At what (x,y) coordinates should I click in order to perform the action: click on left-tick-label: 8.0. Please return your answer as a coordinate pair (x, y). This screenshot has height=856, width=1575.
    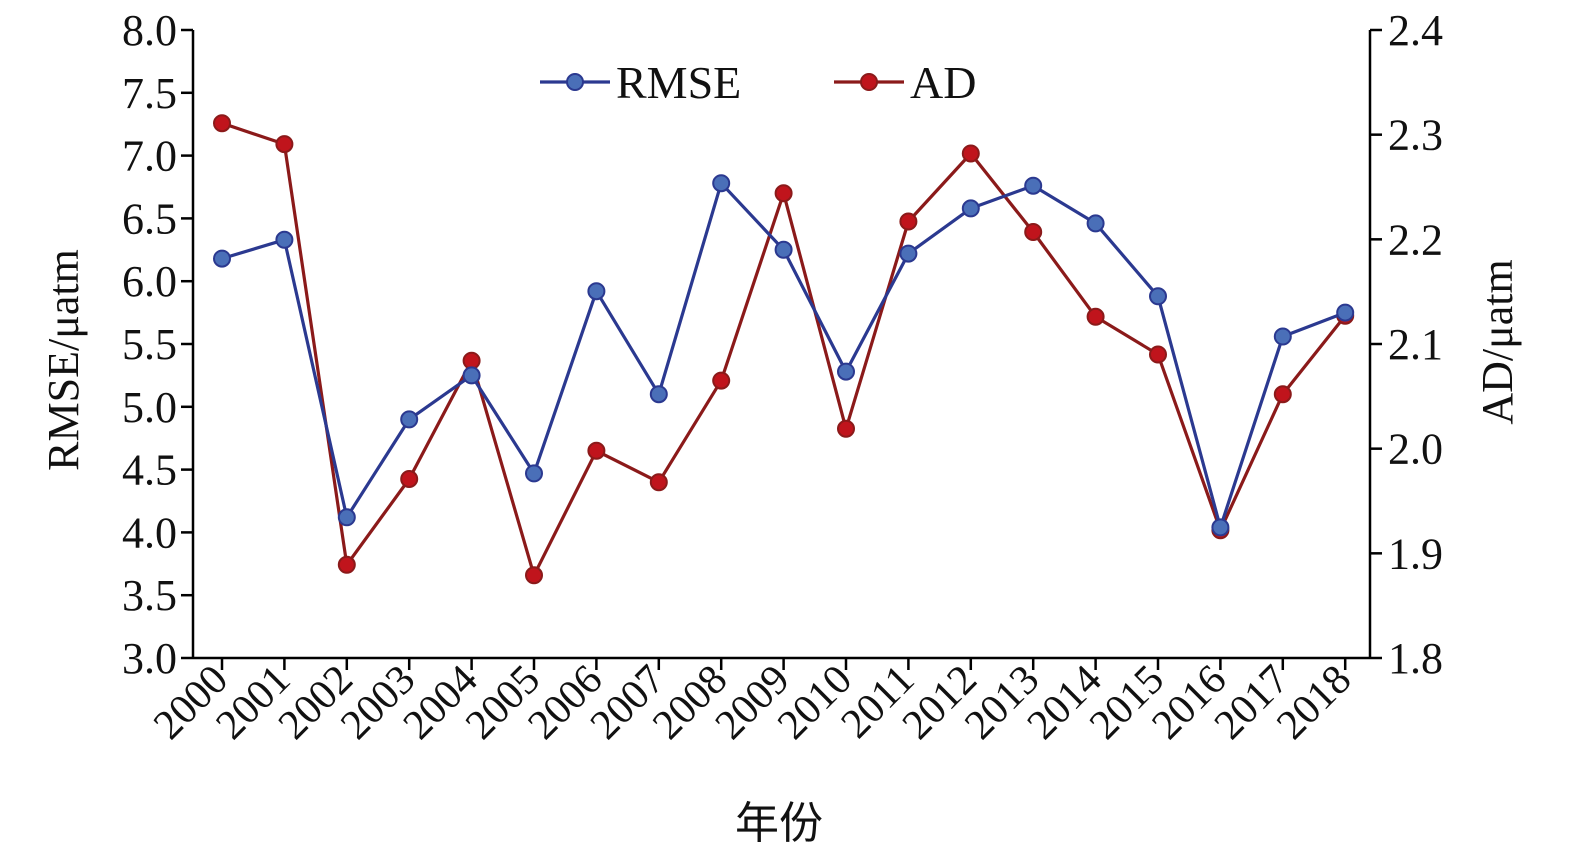
    Looking at the image, I should click on (149, 30).